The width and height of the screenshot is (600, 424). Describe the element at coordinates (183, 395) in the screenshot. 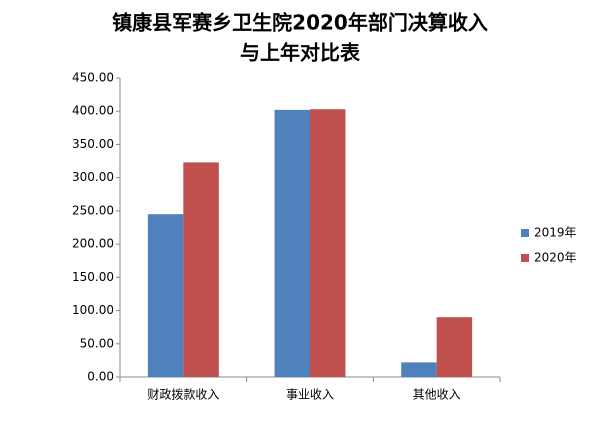

I see `x-tick-label: 财政拨款收入` at that location.